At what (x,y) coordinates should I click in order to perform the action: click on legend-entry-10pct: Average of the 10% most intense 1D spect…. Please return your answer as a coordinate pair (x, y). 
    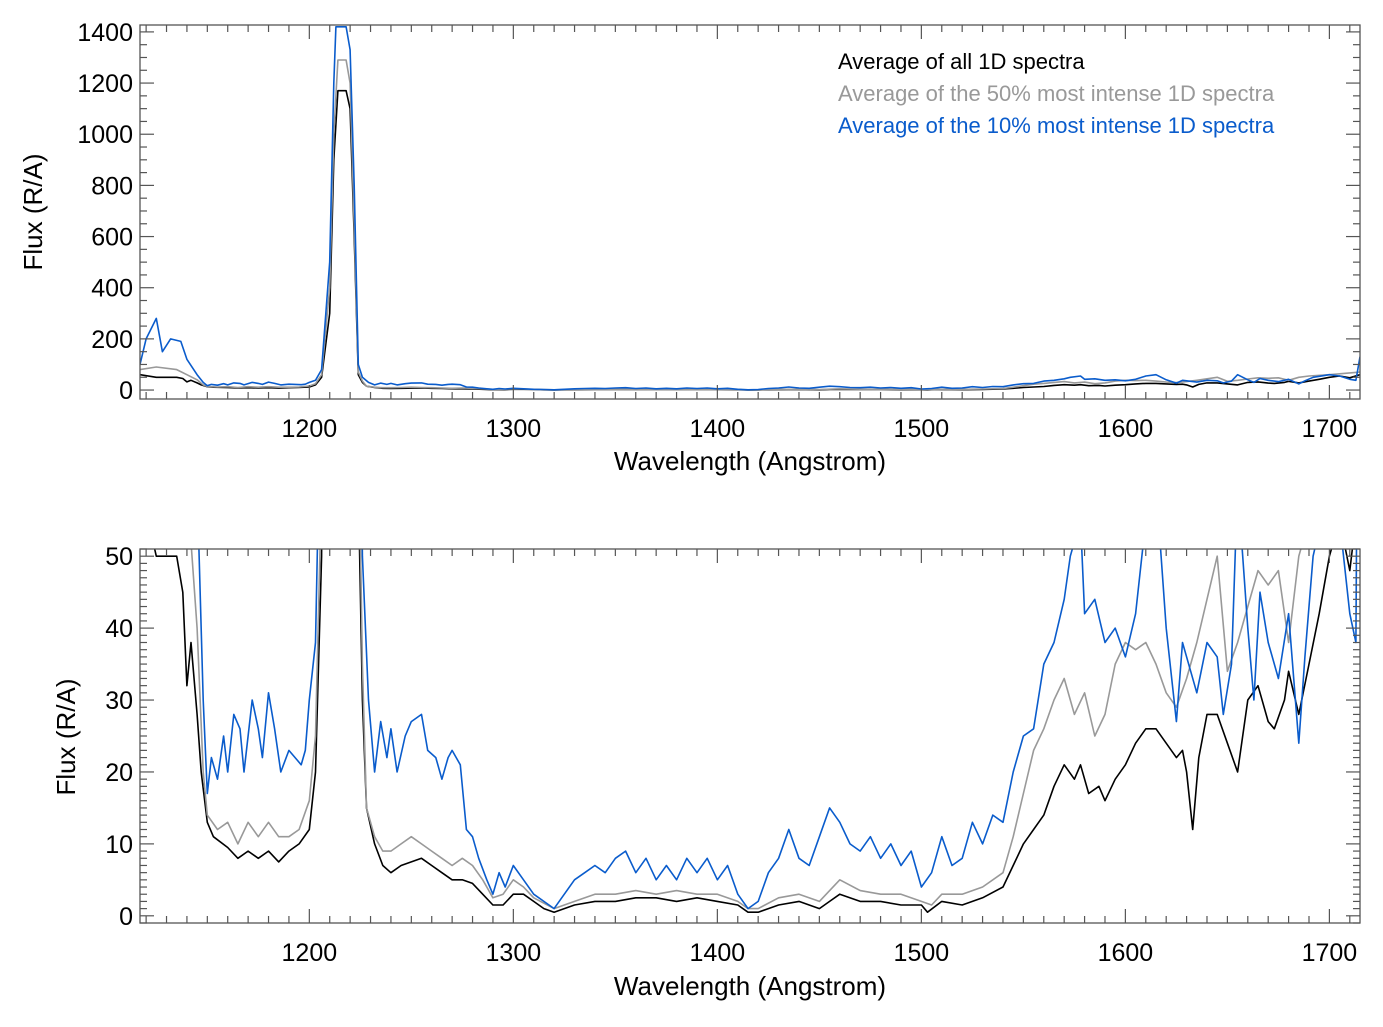
    Looking at the image, I should click on (1056, 125).